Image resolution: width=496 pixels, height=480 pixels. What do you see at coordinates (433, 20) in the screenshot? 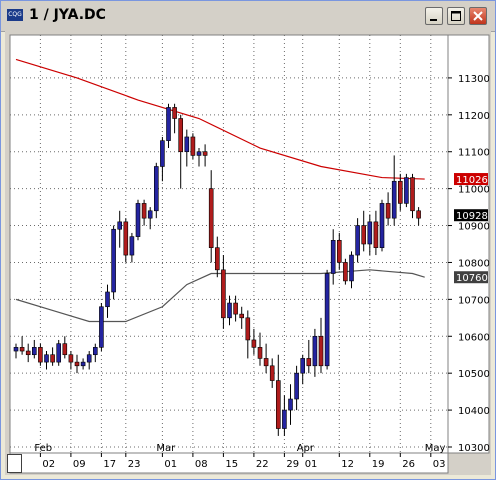
I see `minimize-icon` at bounding box center [433, 20].